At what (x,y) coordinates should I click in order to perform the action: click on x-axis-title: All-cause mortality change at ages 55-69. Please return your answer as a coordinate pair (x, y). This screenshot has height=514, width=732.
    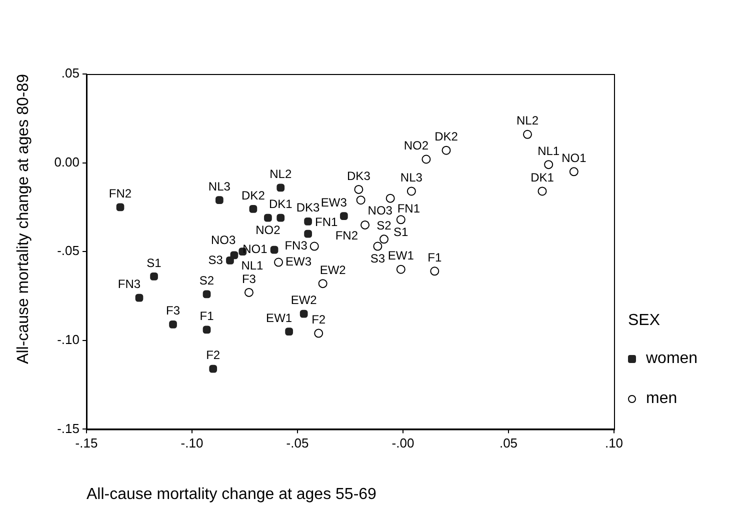
    Looking at the image, I should click on (231, 494).